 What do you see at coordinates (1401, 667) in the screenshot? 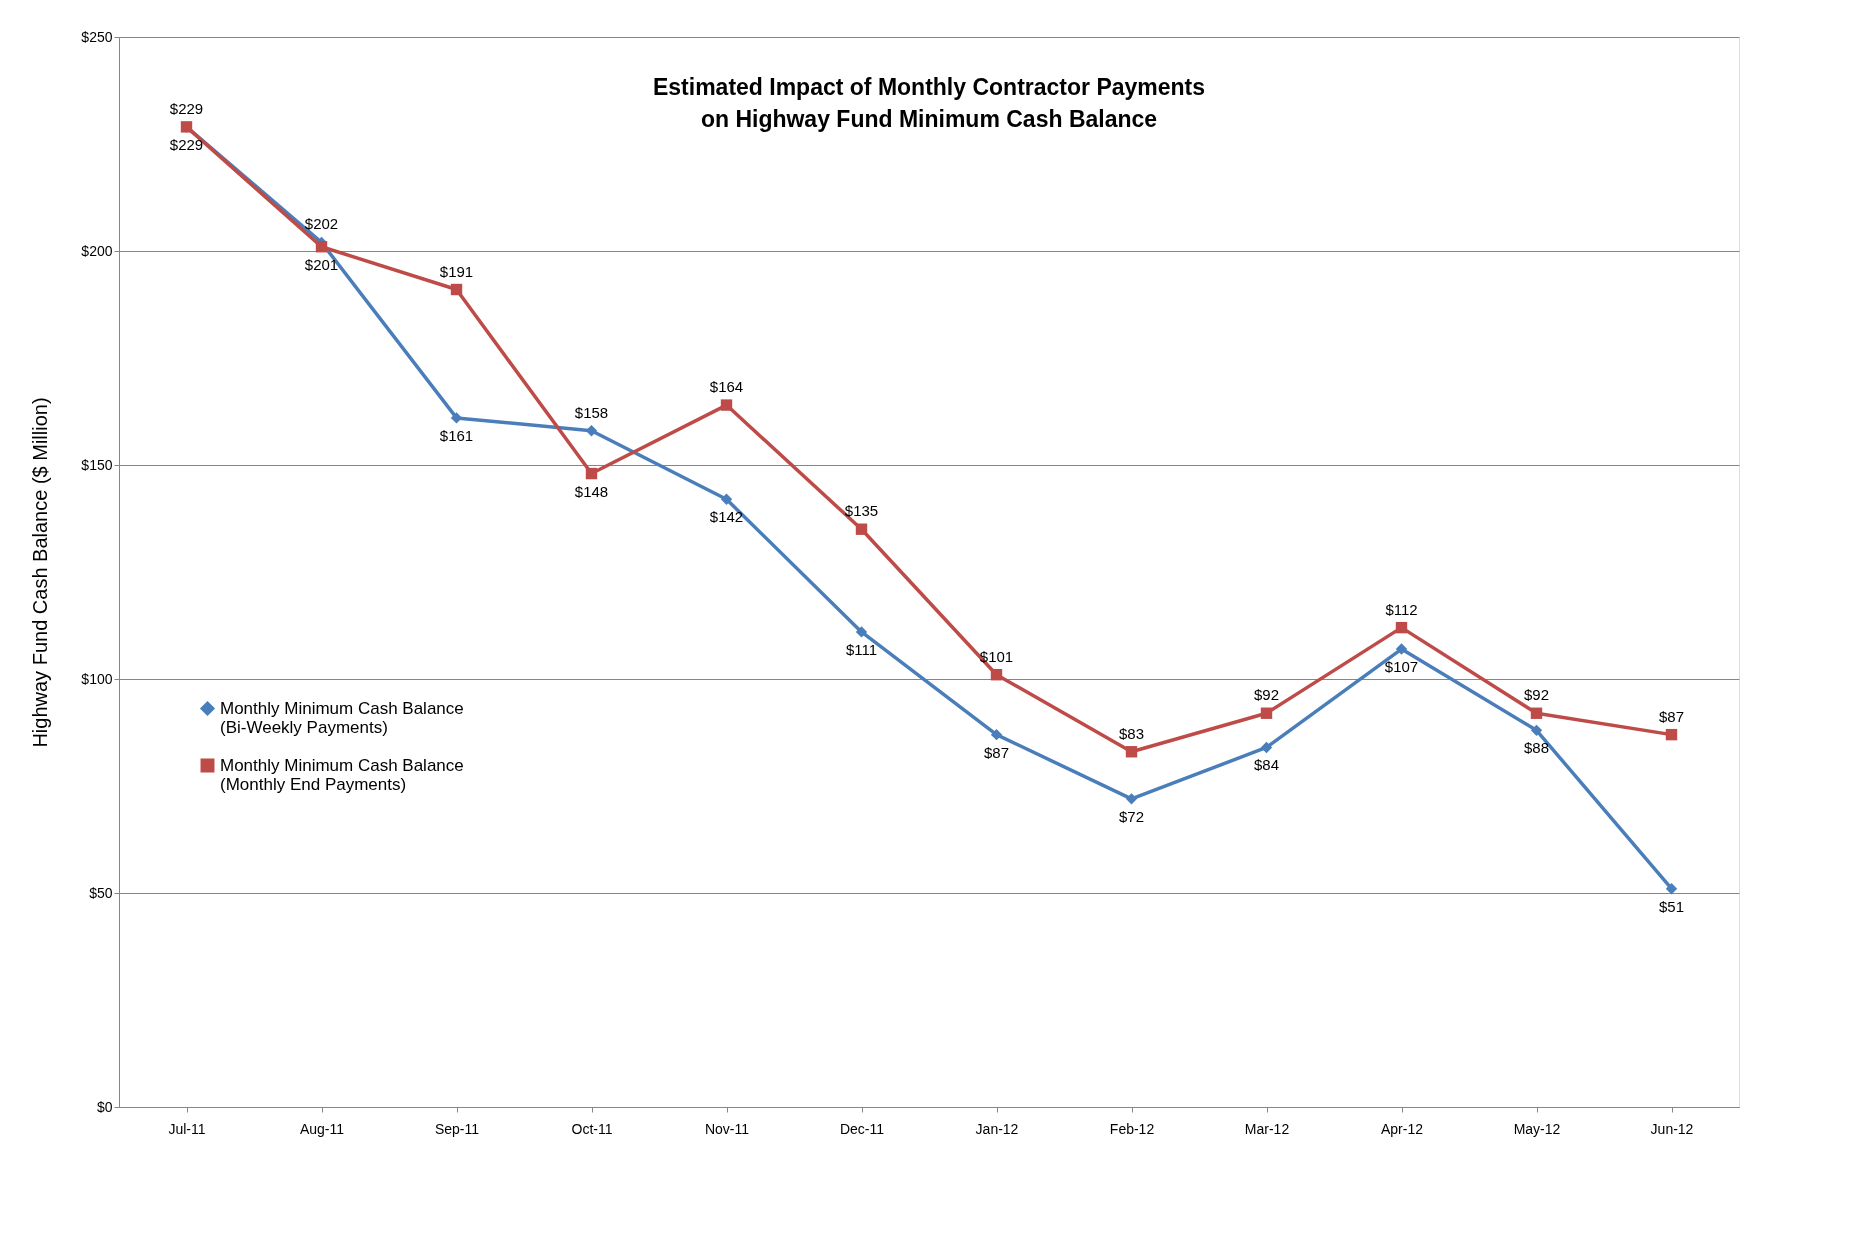
I see `data-label: $107` at bounding box center [1401, 667].